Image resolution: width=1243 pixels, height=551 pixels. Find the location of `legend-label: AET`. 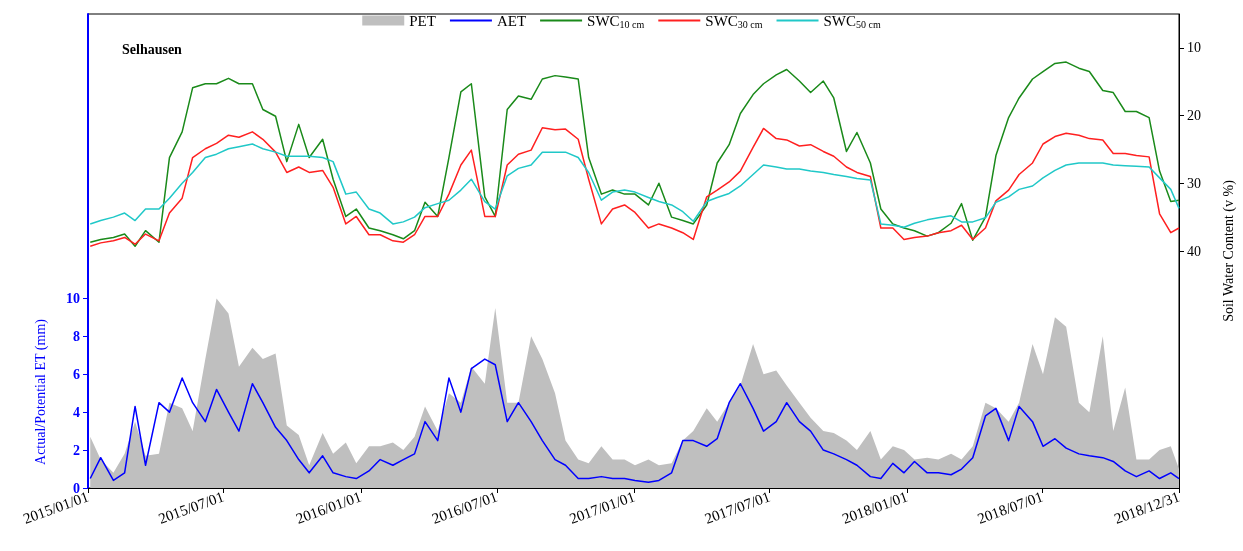

legend-label: AET is located at coordinates (511, 20).